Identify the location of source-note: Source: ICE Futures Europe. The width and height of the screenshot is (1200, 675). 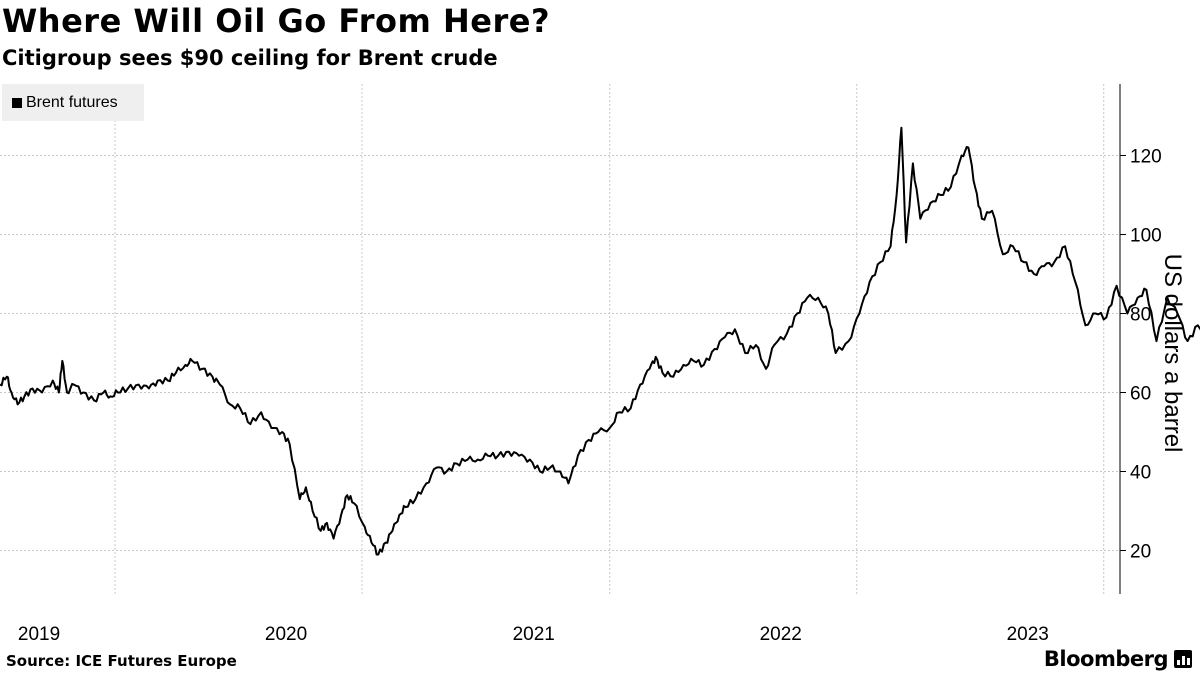
(121, 661).